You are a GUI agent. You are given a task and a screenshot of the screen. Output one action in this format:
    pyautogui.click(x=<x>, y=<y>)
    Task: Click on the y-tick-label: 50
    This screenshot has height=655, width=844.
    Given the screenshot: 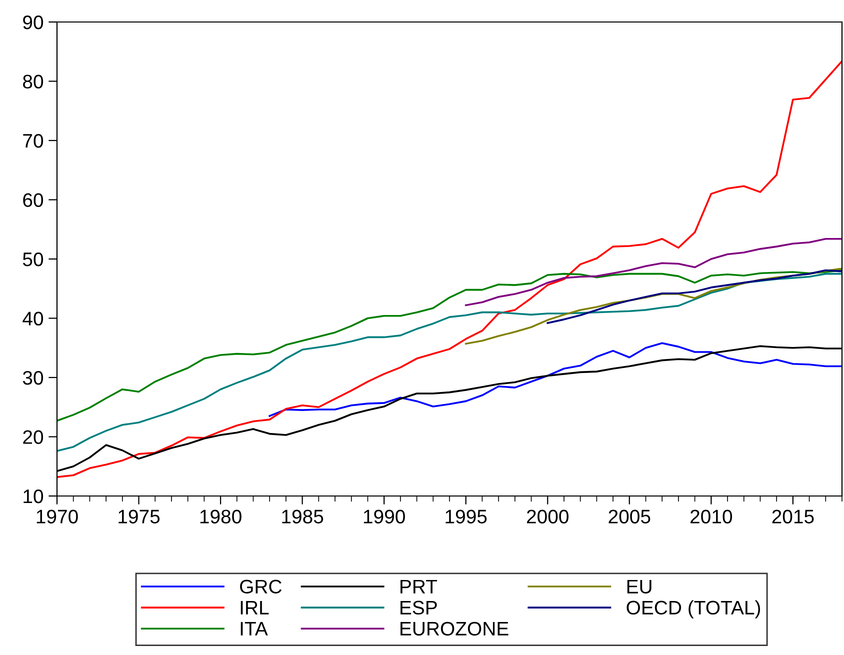 What is the action you would take?
    pyautogui.click(x=33, y=259)
    